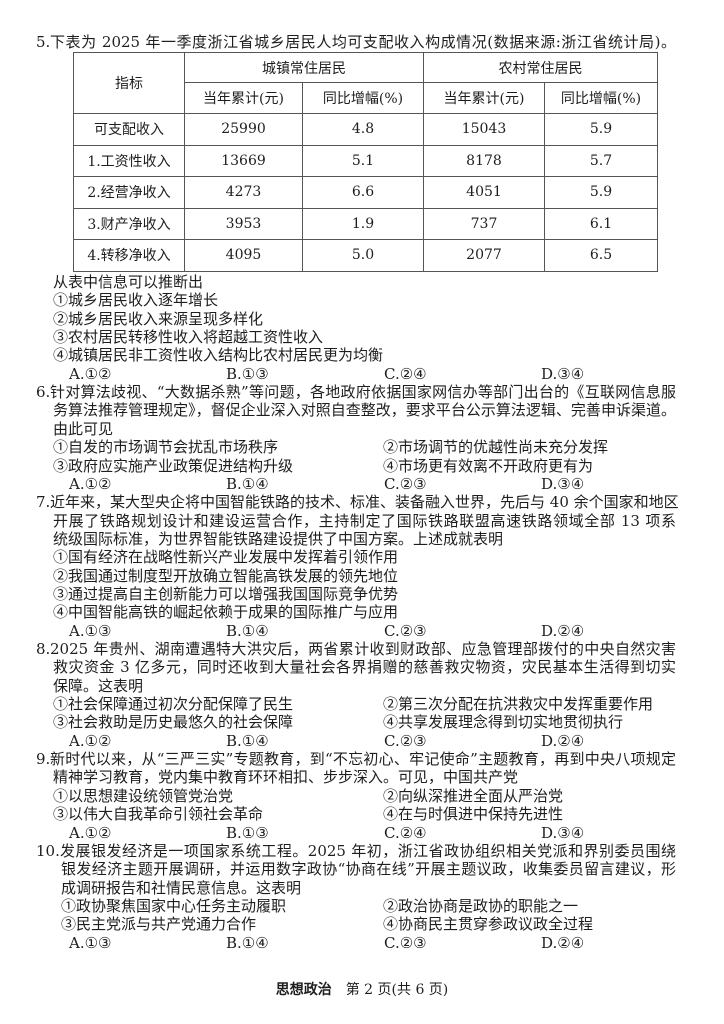  I want to click on option-statement: ④市场更有效离不开政府更有为, so click(488, 465).